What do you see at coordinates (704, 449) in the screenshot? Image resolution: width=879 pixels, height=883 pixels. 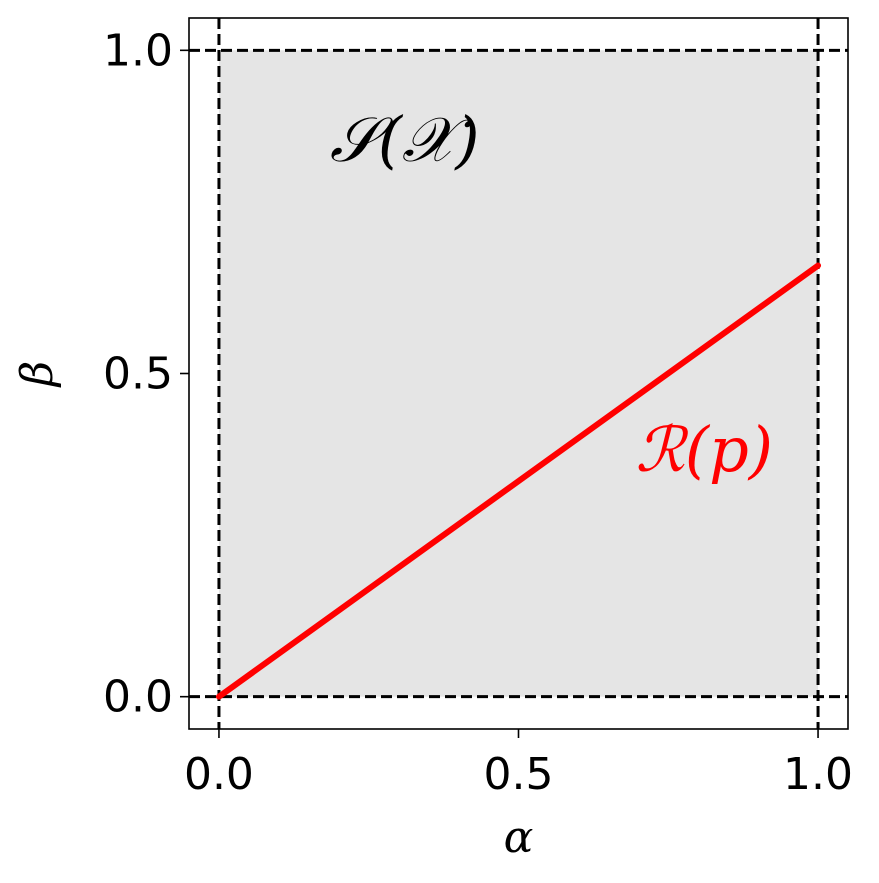 I see `annotation-label-1: ℛ(p)` at bounding box center [704, 449].